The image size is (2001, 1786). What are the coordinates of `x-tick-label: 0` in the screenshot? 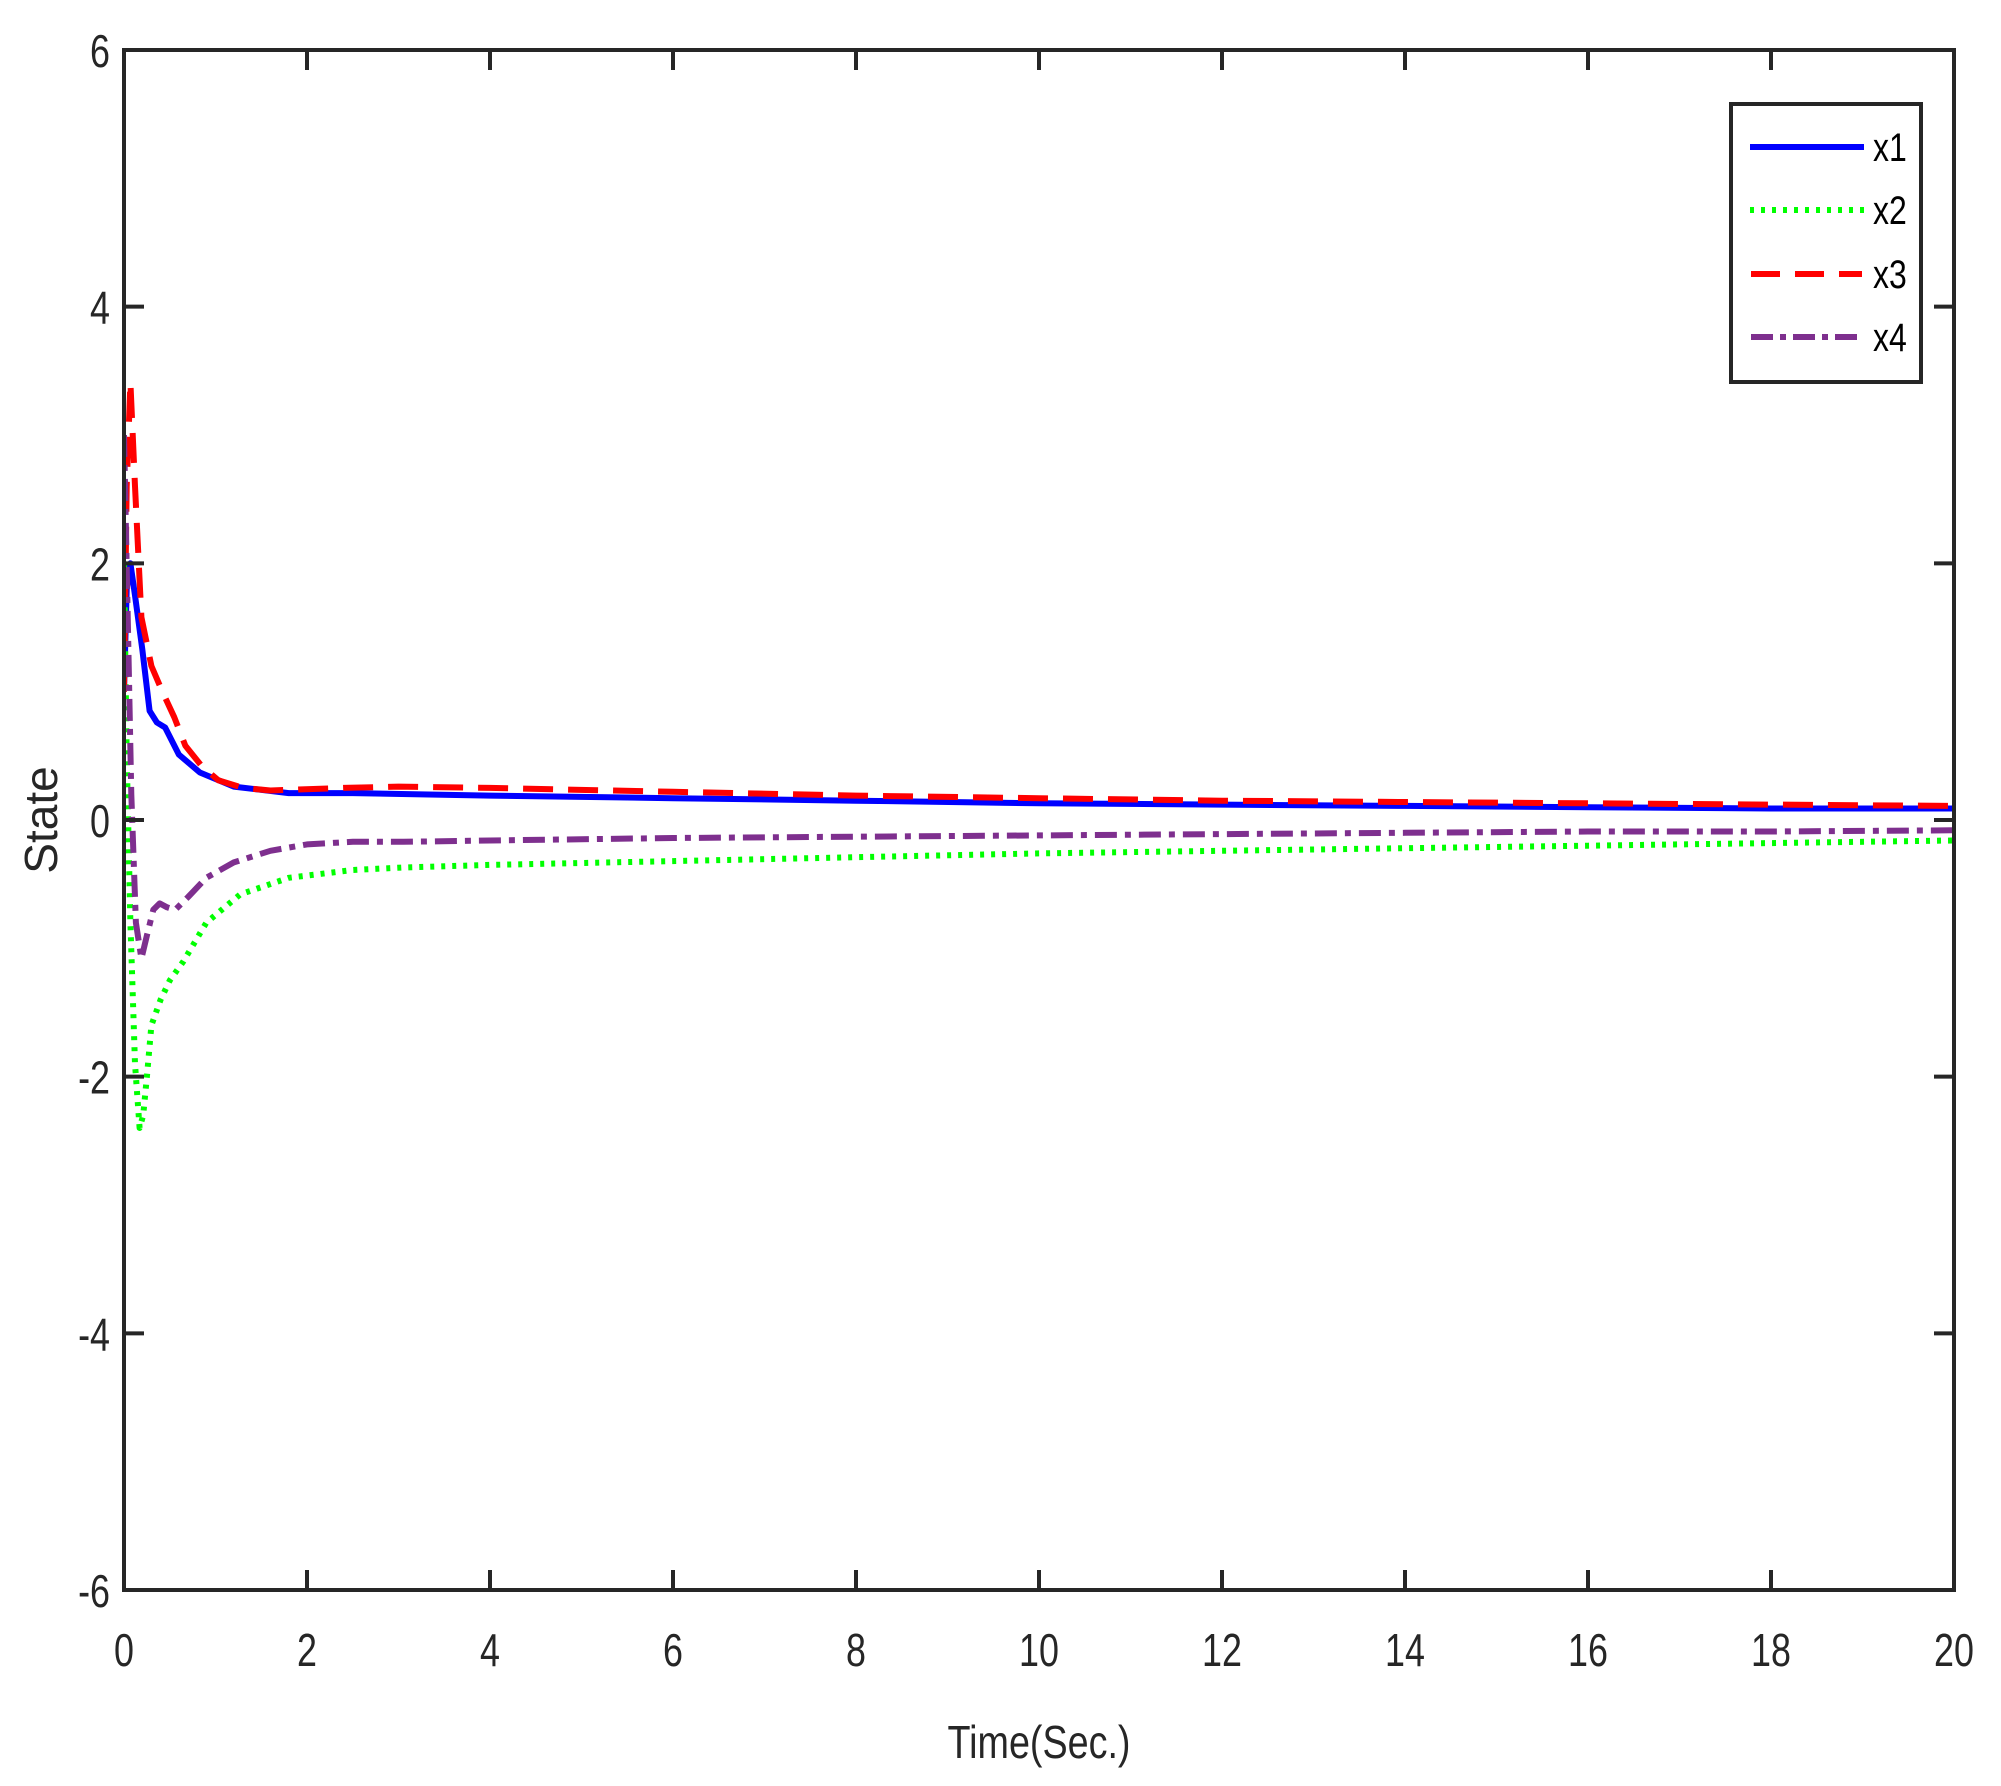 It's located at (124, 1650).